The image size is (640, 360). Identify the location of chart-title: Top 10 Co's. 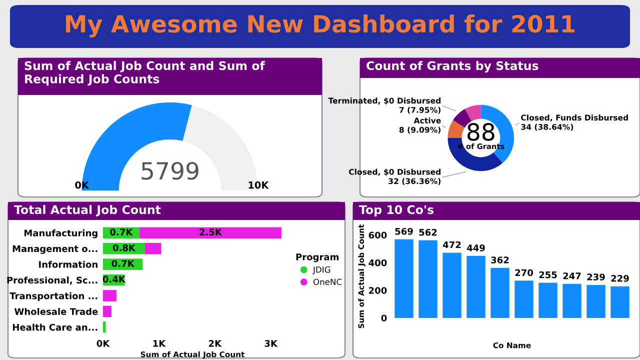
(396, 210).